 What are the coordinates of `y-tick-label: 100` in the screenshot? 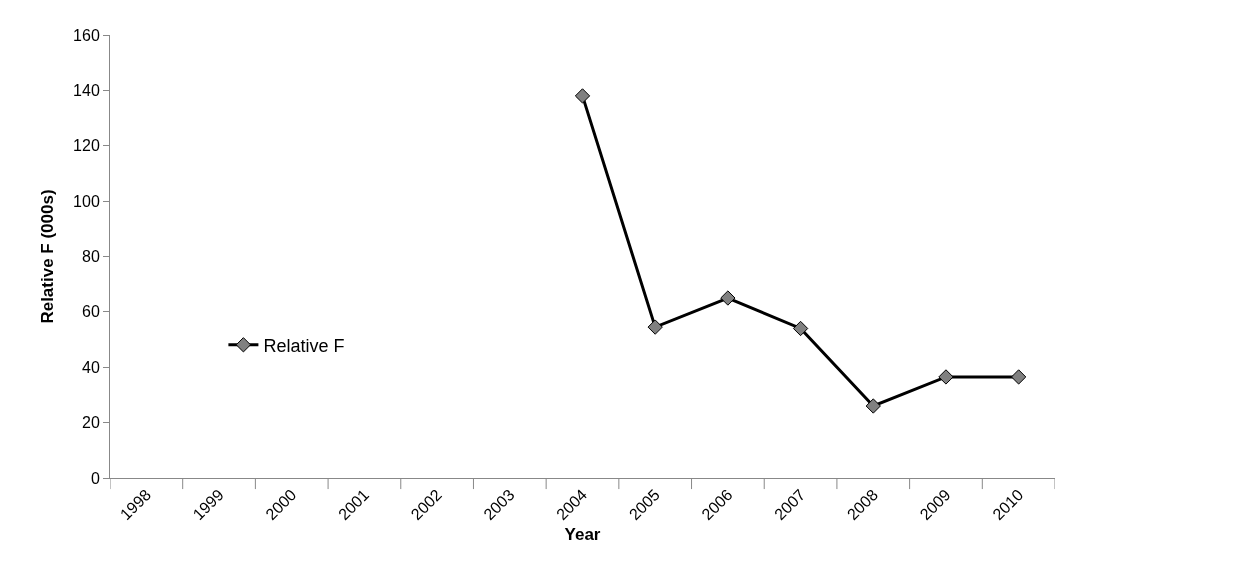 It's located at (86, 201).